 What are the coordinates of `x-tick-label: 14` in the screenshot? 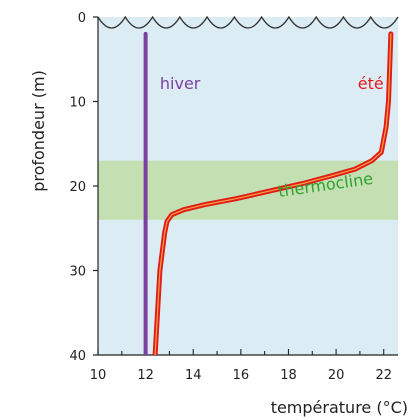 It's located at (193, 375).